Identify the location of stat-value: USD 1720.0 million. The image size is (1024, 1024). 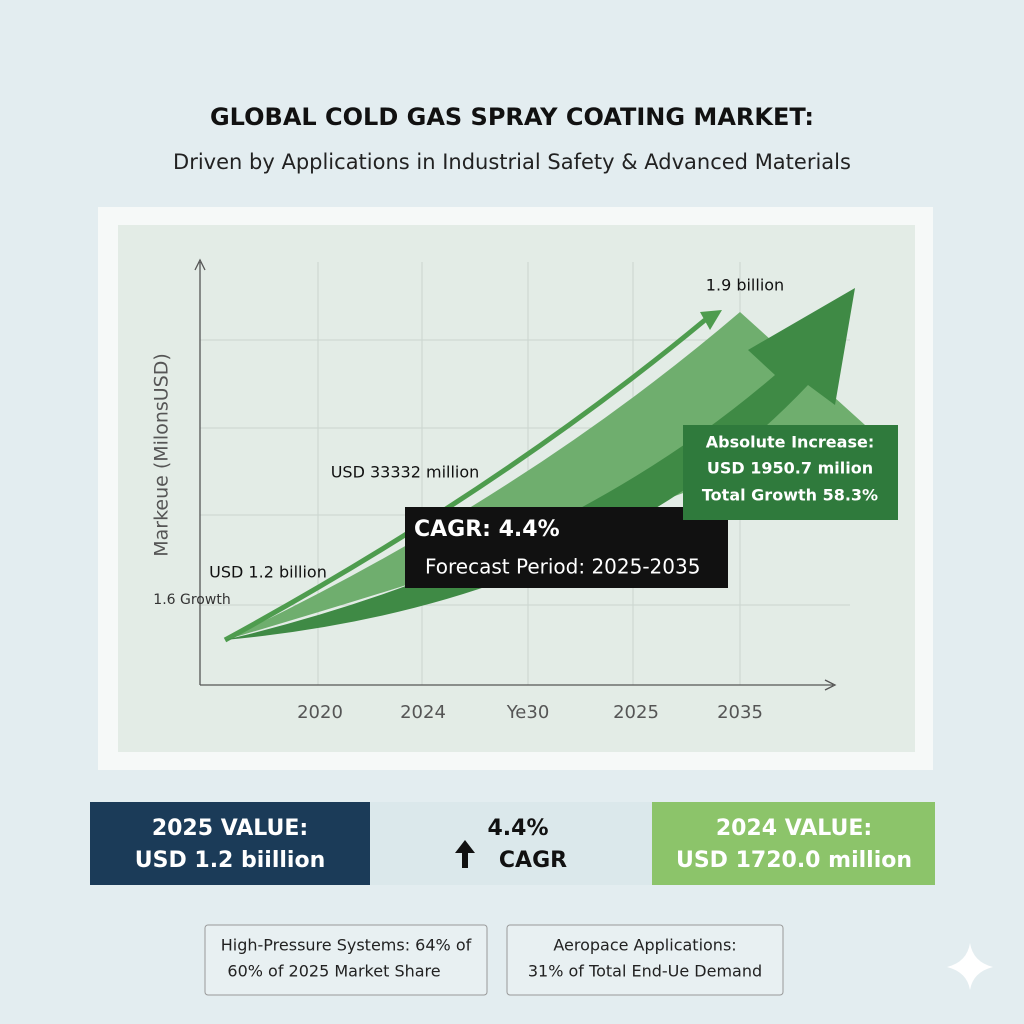
(794, 860).